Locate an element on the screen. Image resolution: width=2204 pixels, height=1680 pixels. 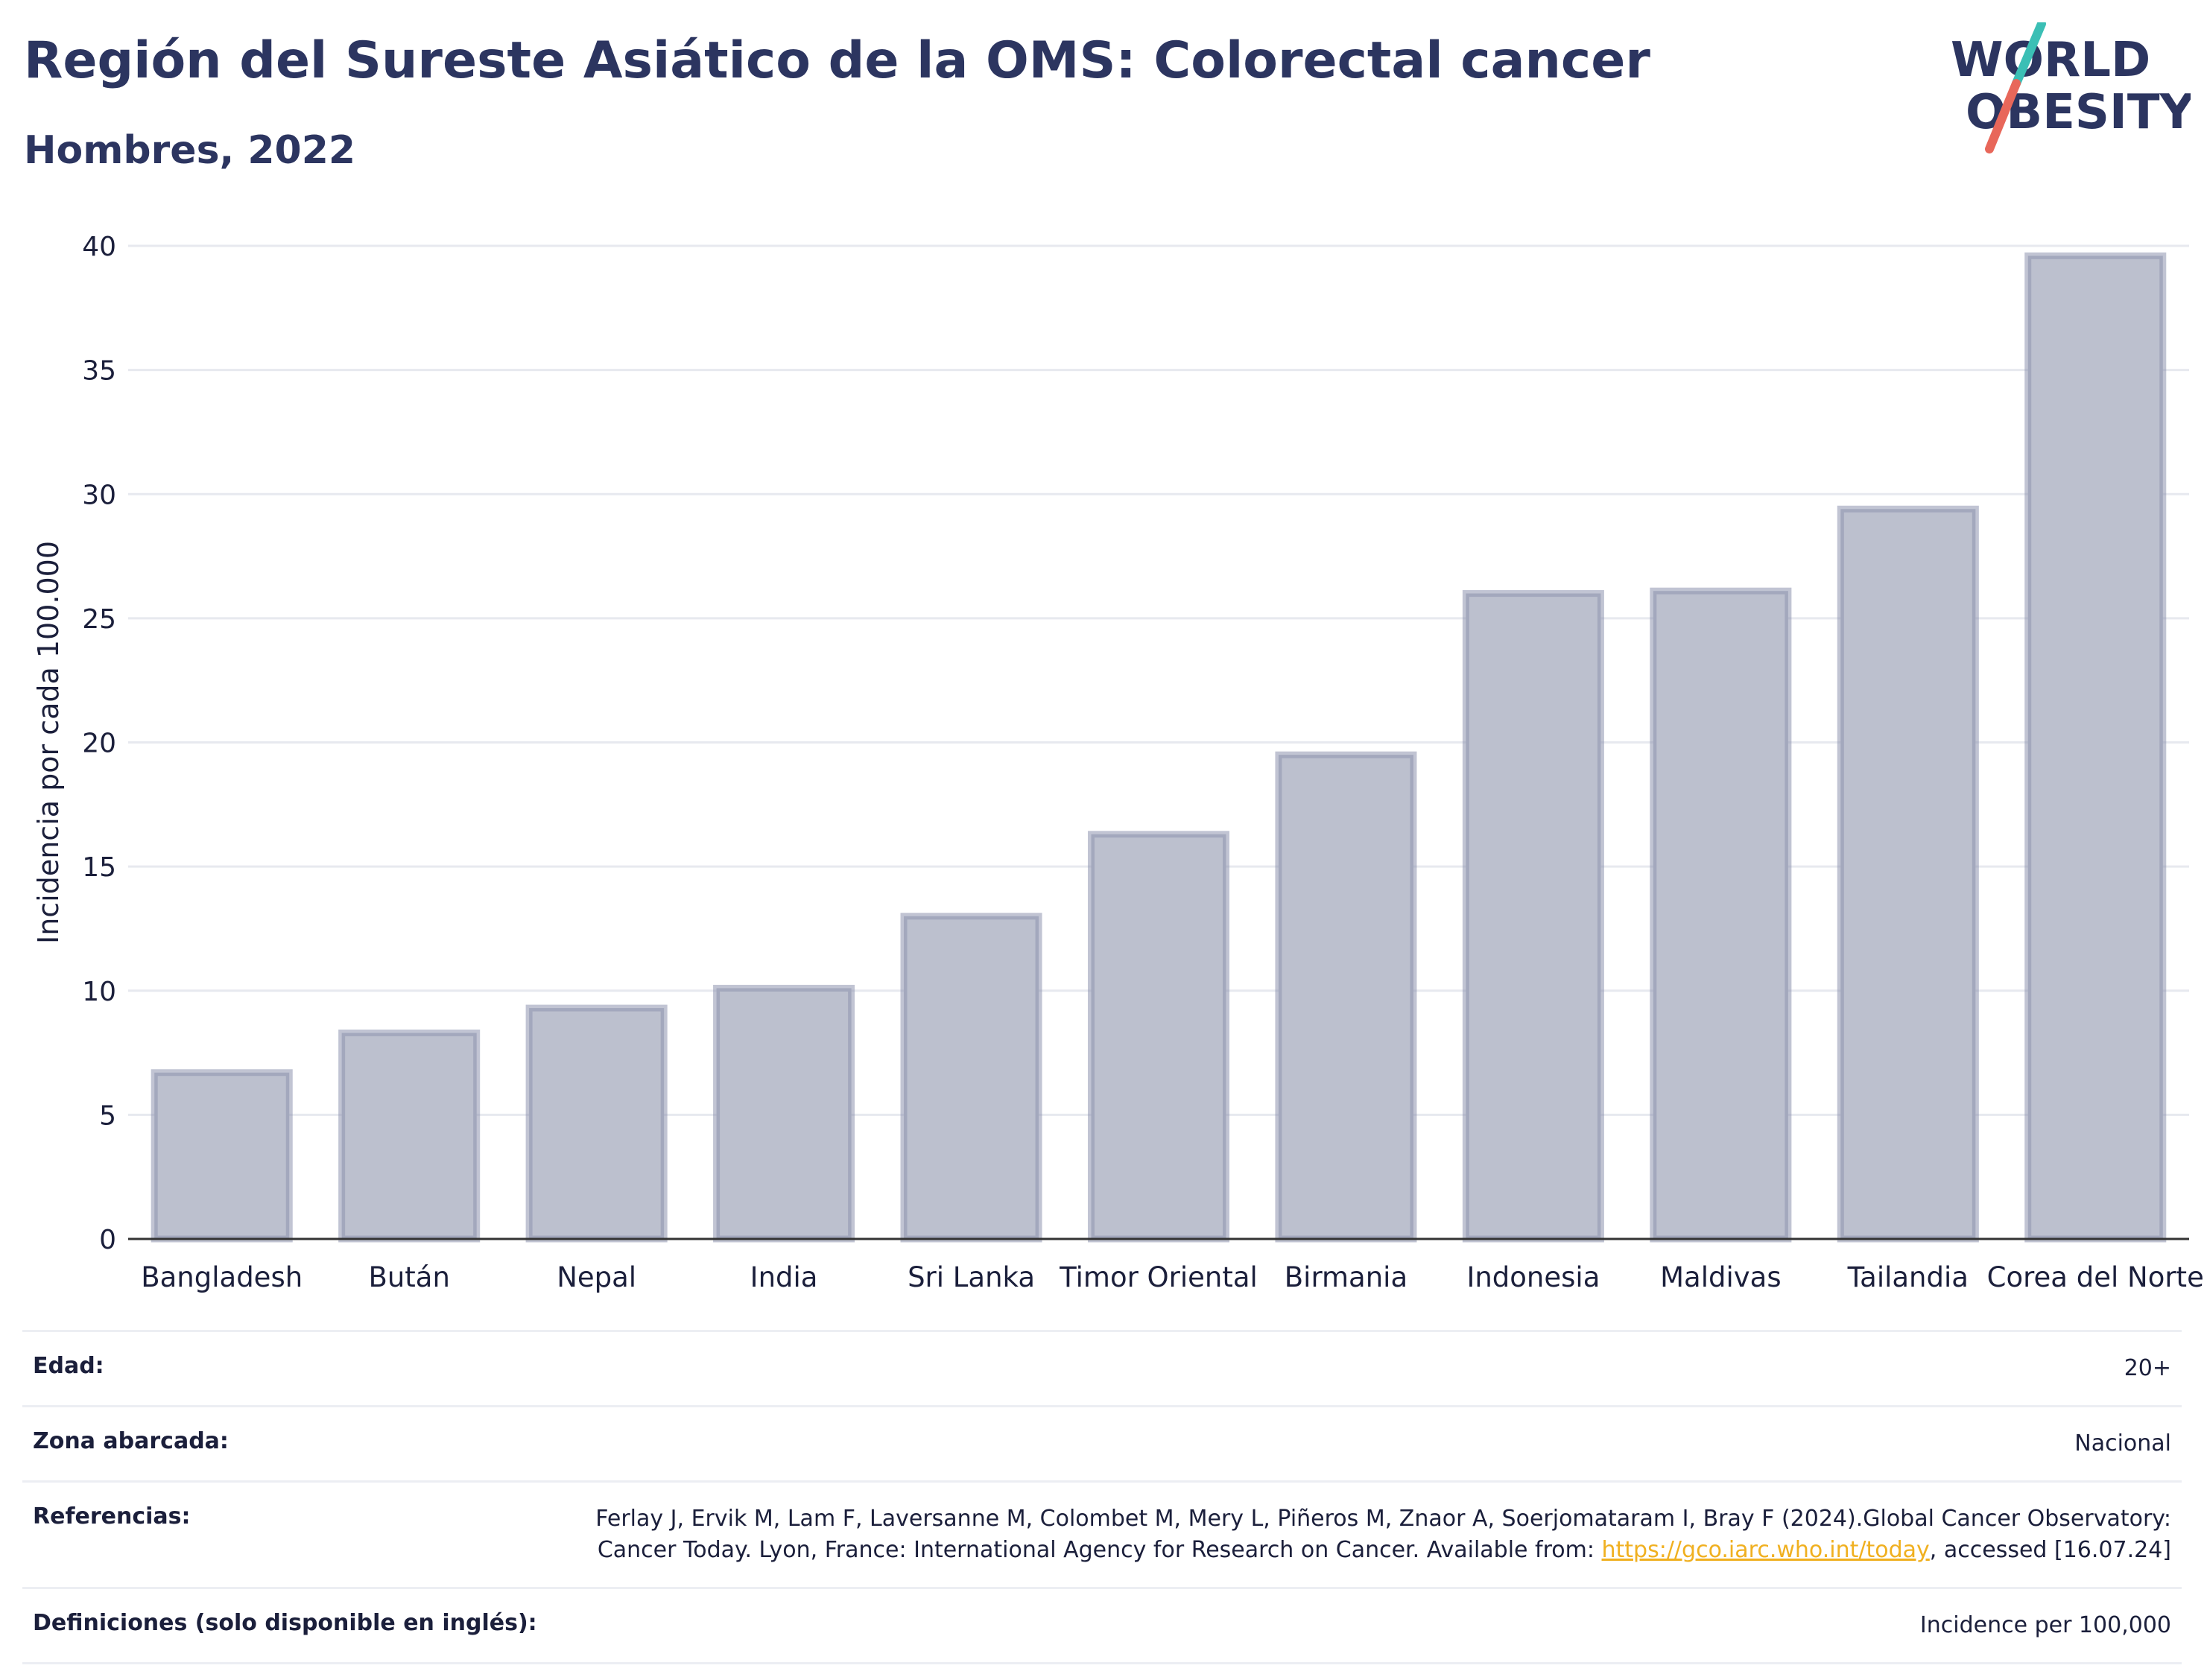
x-tick-label: Birmania is located at coordinates (1346, 1277).